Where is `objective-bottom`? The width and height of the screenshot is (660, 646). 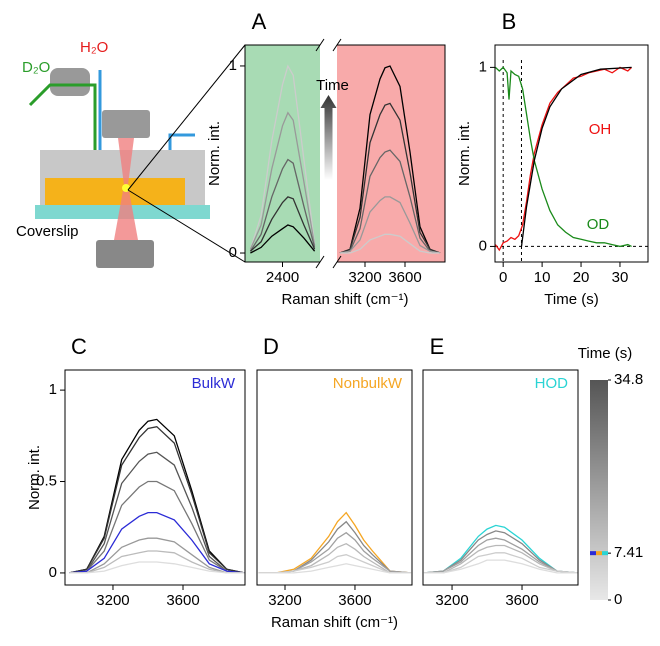 objective-bottom is located at coordinates (125, 254).